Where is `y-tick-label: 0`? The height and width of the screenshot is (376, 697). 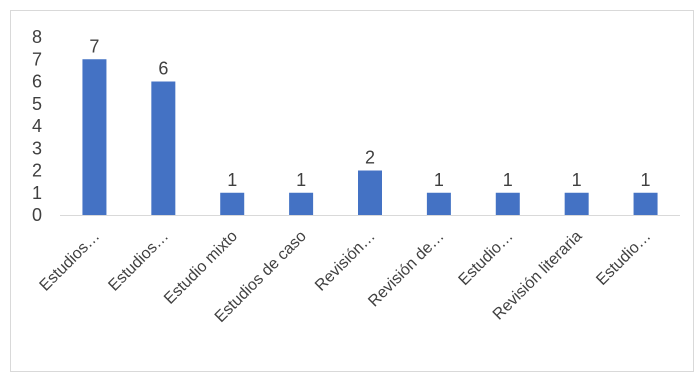
y-tick-label: 0 is located at coordinates (37, 215).